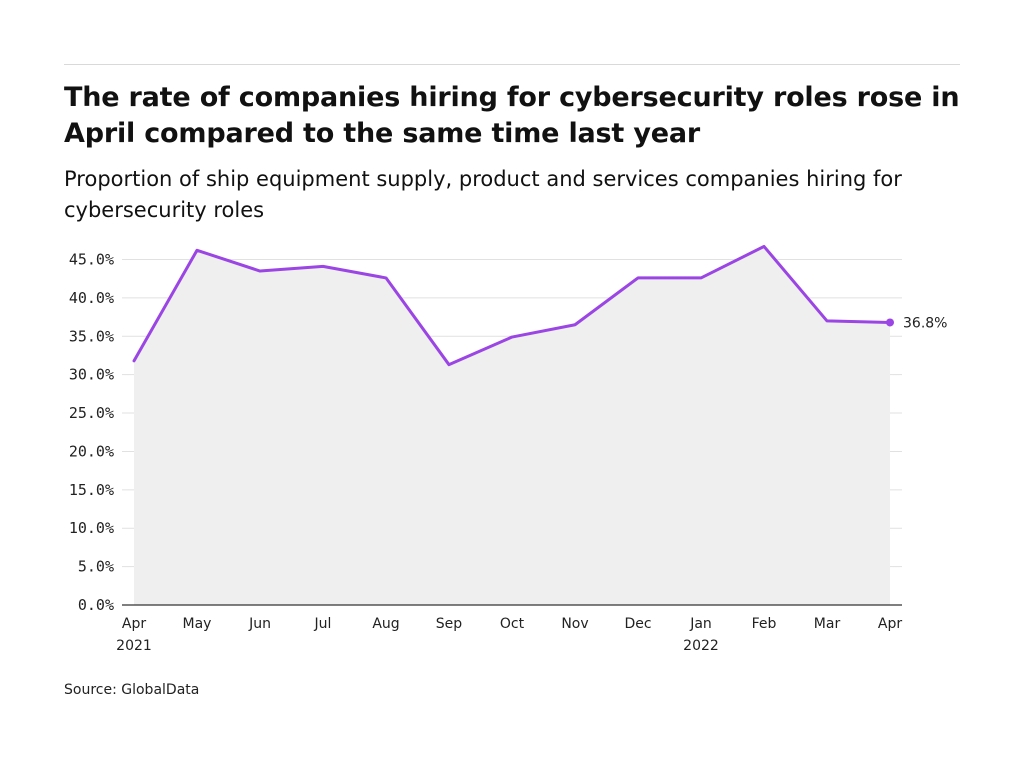  I want to click on x-tick-label: Sep, so click(449, 624).